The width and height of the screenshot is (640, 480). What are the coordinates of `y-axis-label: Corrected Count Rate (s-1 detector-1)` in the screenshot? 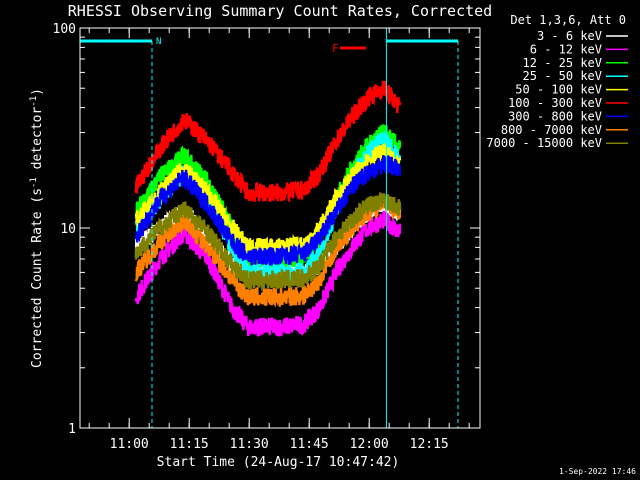 It's located at (37, 228).